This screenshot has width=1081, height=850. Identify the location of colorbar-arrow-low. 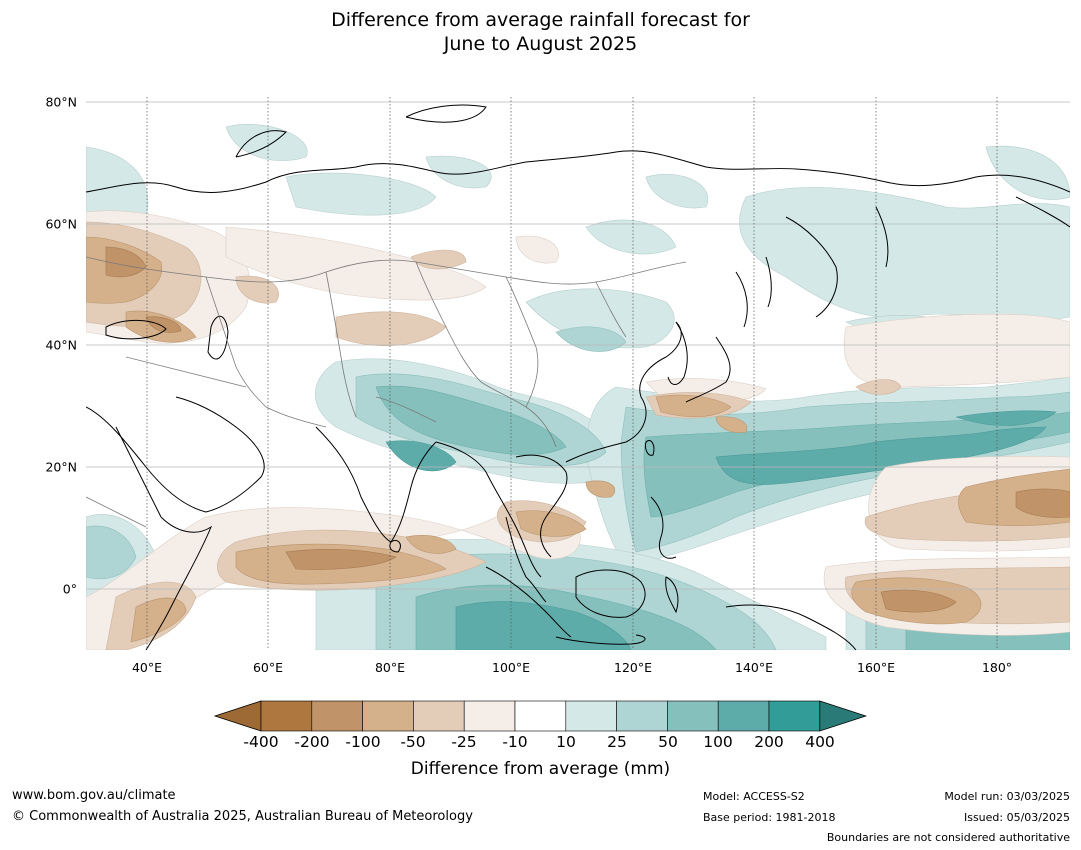
(237, 716).